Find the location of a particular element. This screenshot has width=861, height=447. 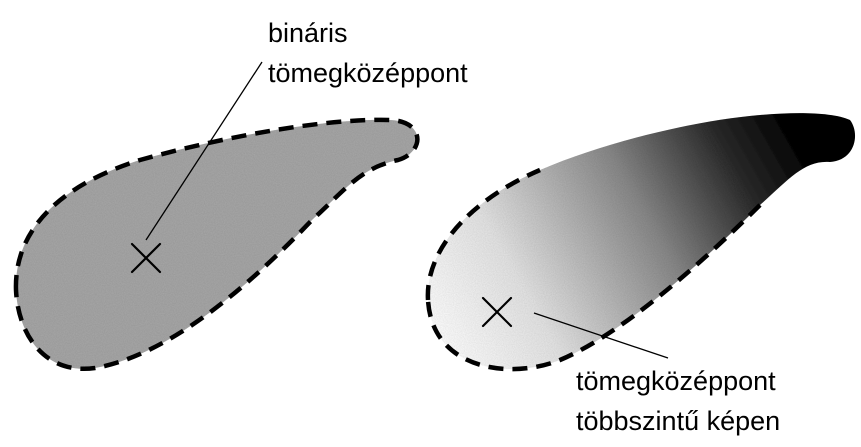

graylevel-label-line-1: tömegközéppont is located at coordinates (676, 381).